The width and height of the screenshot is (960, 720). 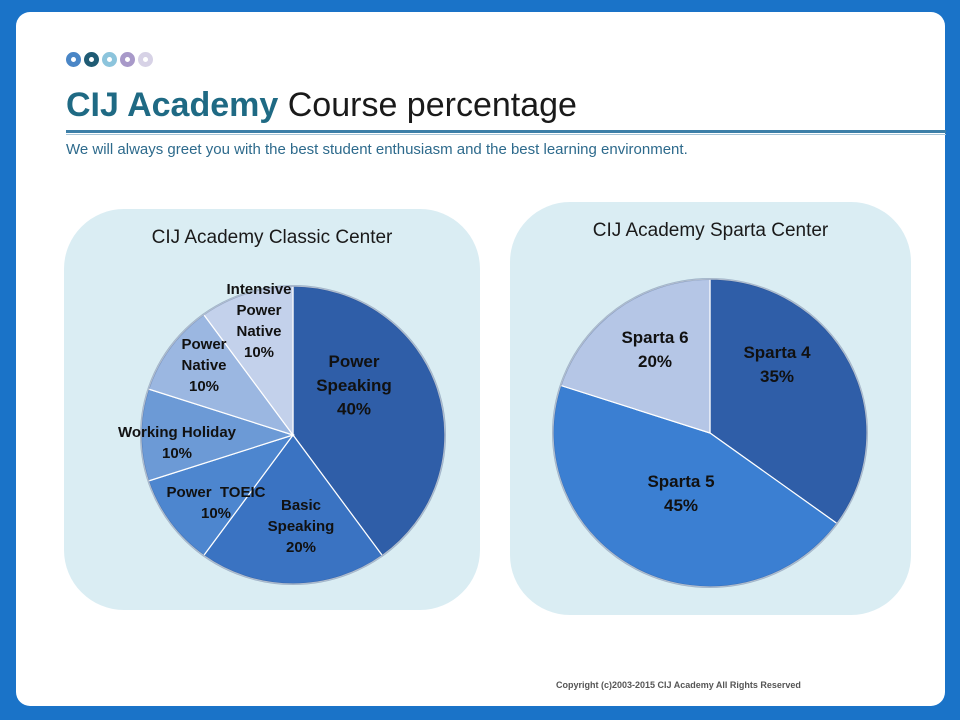 I want to click on pie-slice-basic-speaking, so click(x=293, y=509).